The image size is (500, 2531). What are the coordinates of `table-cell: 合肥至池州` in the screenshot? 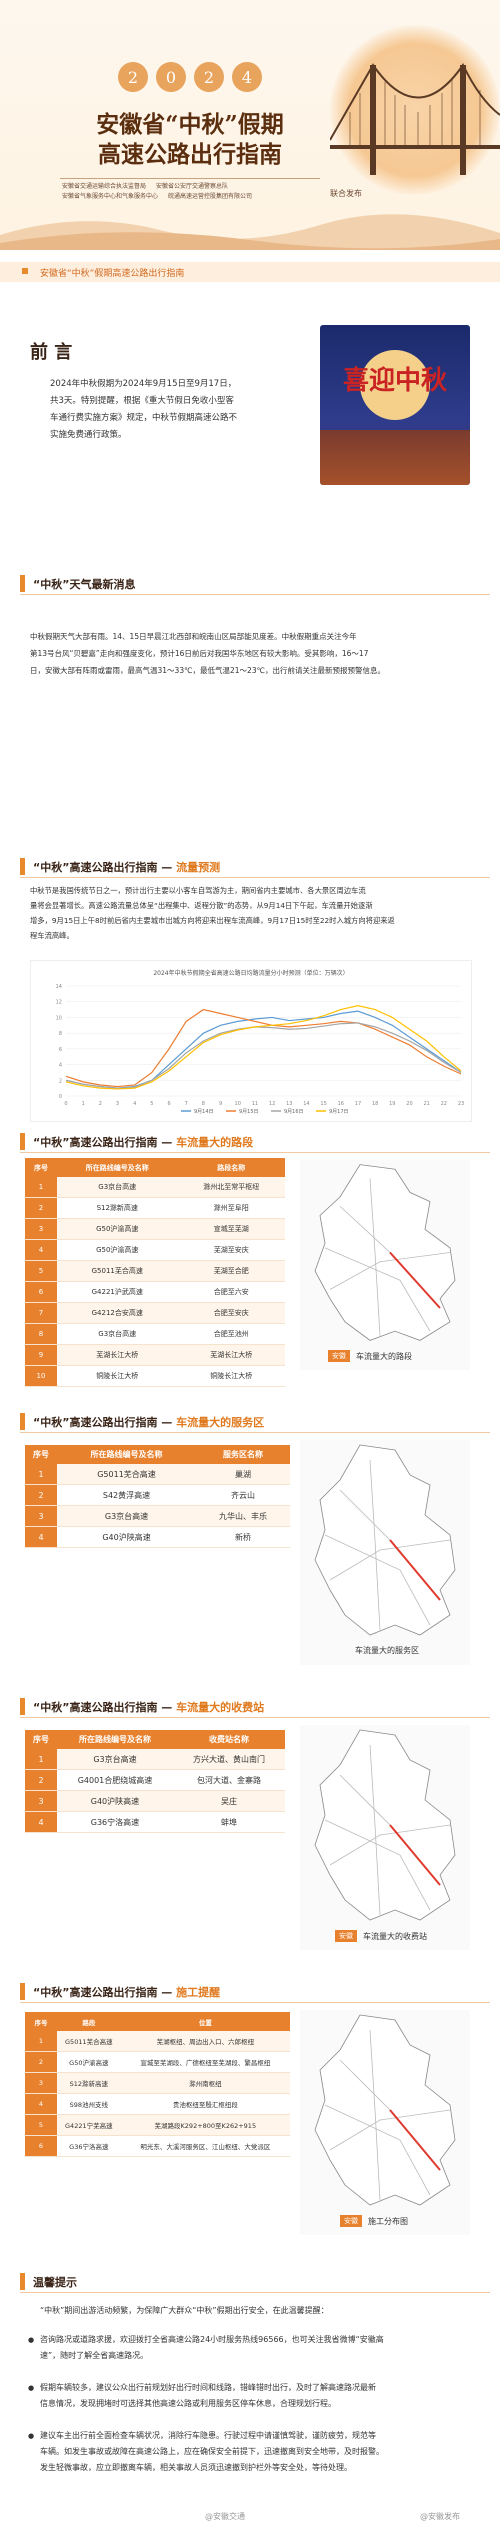 It's located at (231, 1334).